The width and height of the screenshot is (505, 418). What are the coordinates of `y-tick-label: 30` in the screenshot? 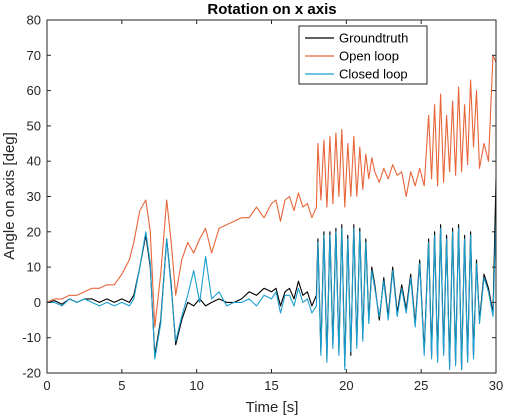 It's located at (34, 196).